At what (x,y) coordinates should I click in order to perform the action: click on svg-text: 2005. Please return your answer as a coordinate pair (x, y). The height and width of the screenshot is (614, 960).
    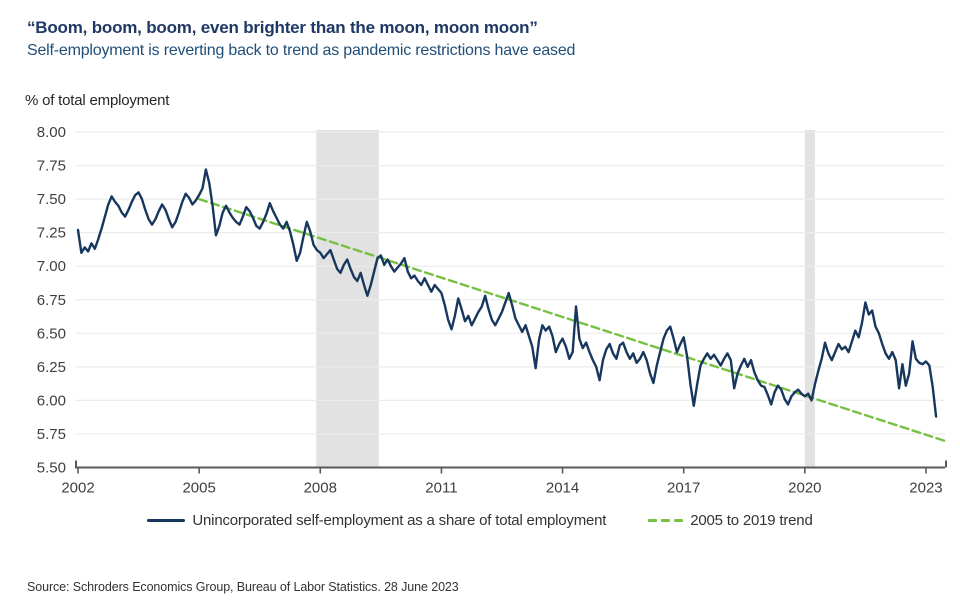
    Looking at the image, I should click on (198, 488).